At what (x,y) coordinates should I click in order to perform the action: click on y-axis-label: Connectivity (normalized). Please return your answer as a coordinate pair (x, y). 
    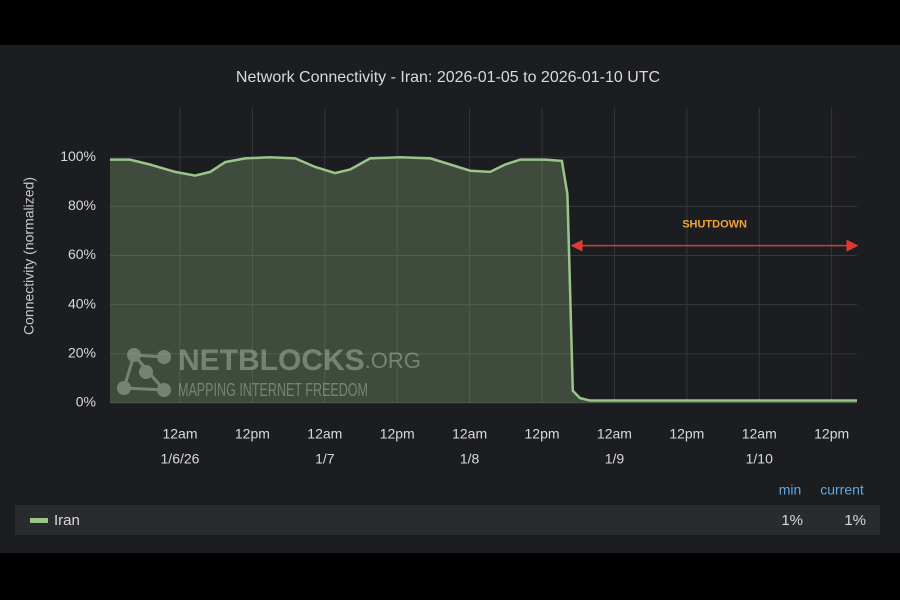
    Looking at the image, I should click on (29, 256).